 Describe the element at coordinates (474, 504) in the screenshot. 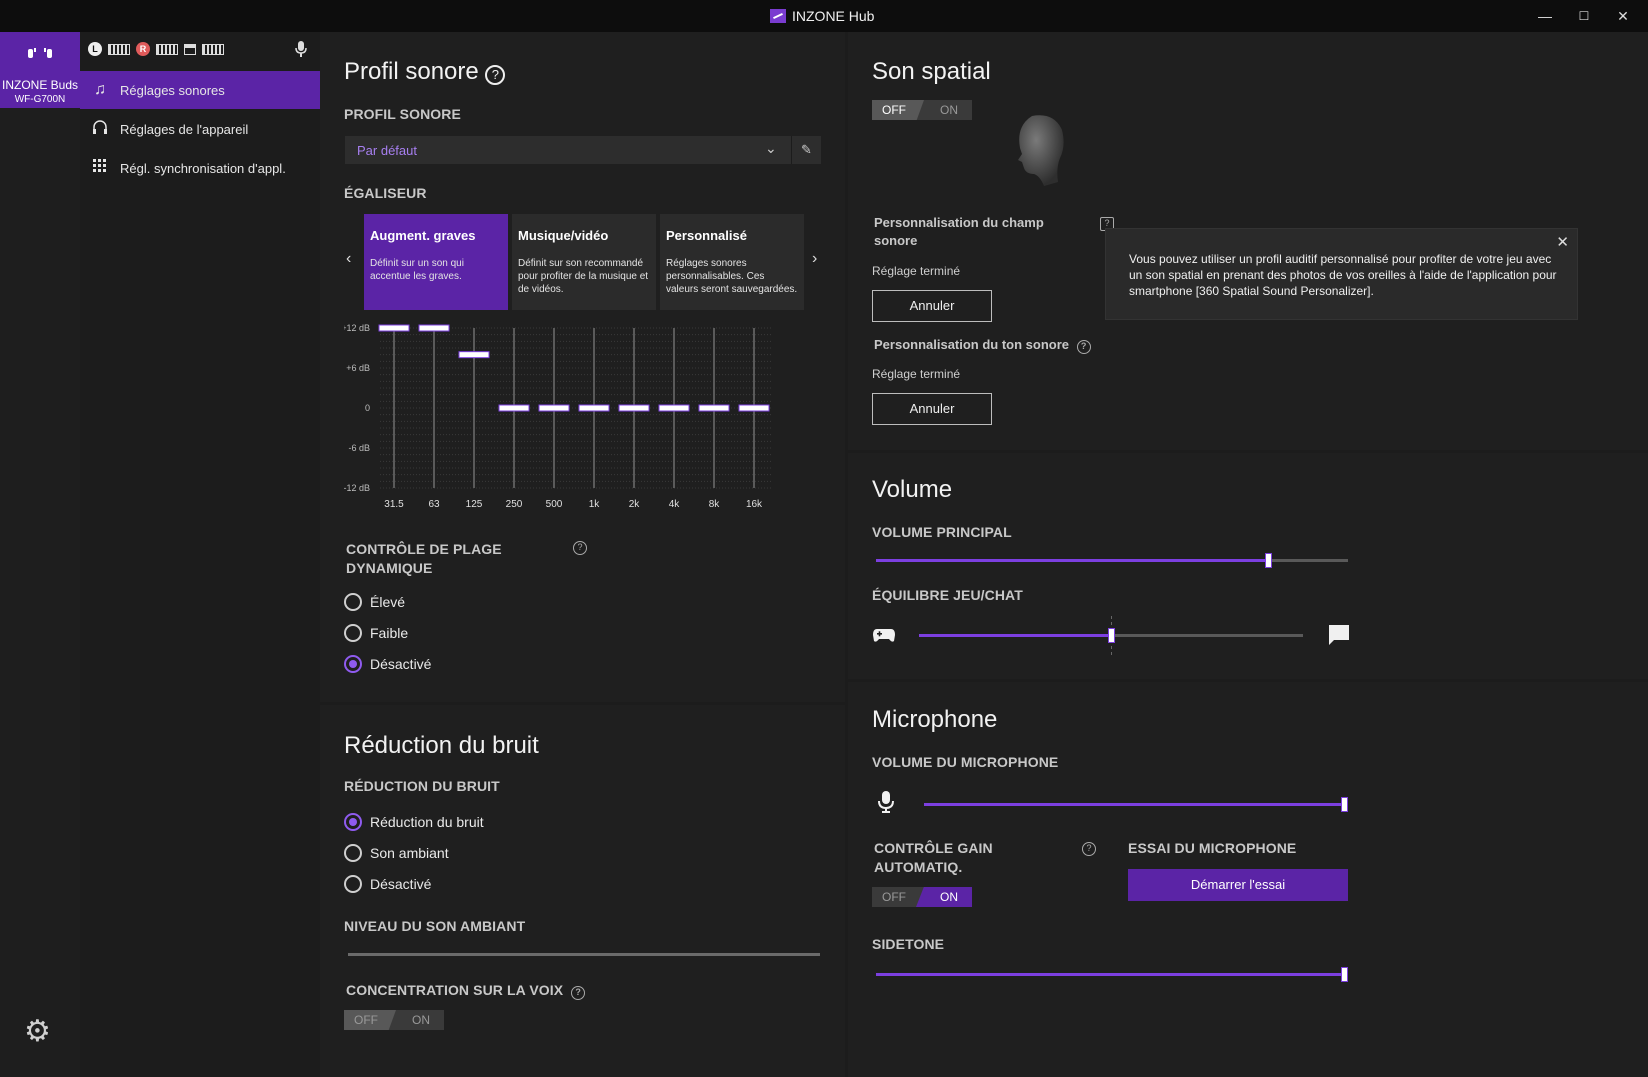

I see `eq-band-label: 125` at that location.